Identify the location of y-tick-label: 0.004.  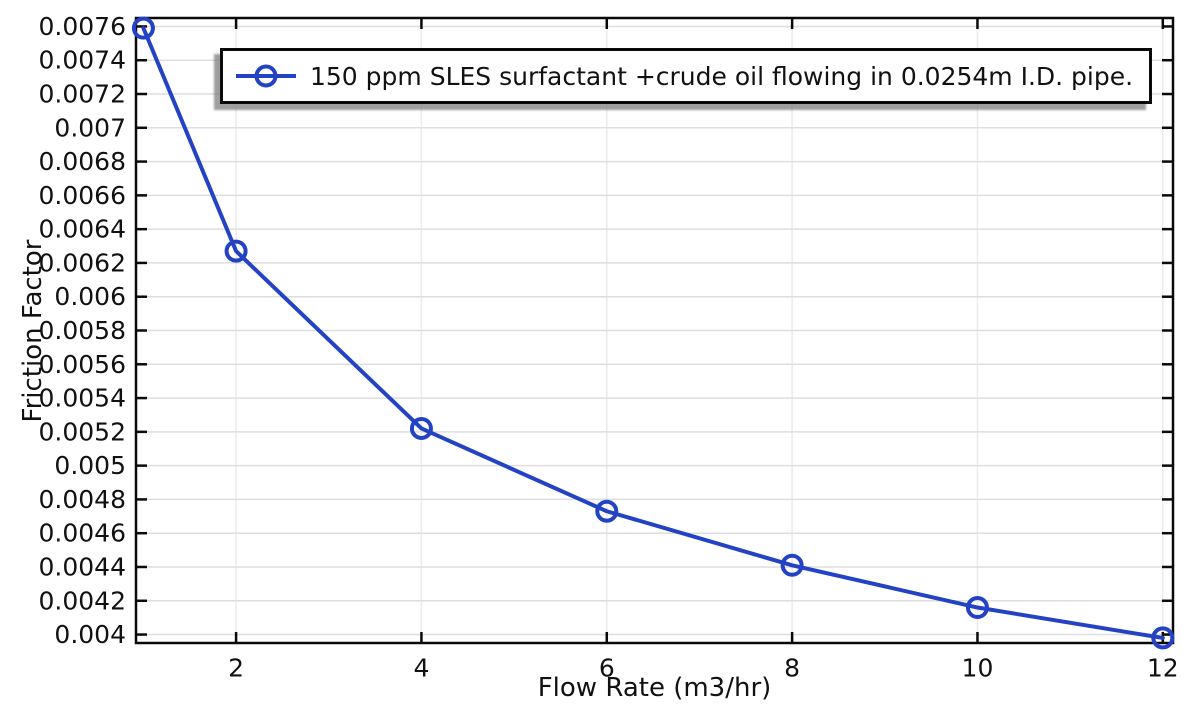
(90, 634).